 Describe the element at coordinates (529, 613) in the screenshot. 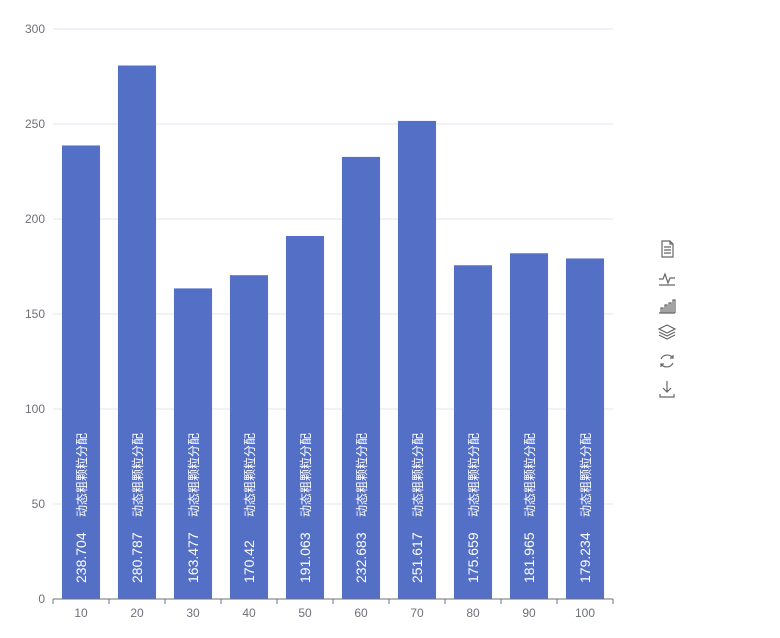

I see `x-tick-label: 90` at that location.